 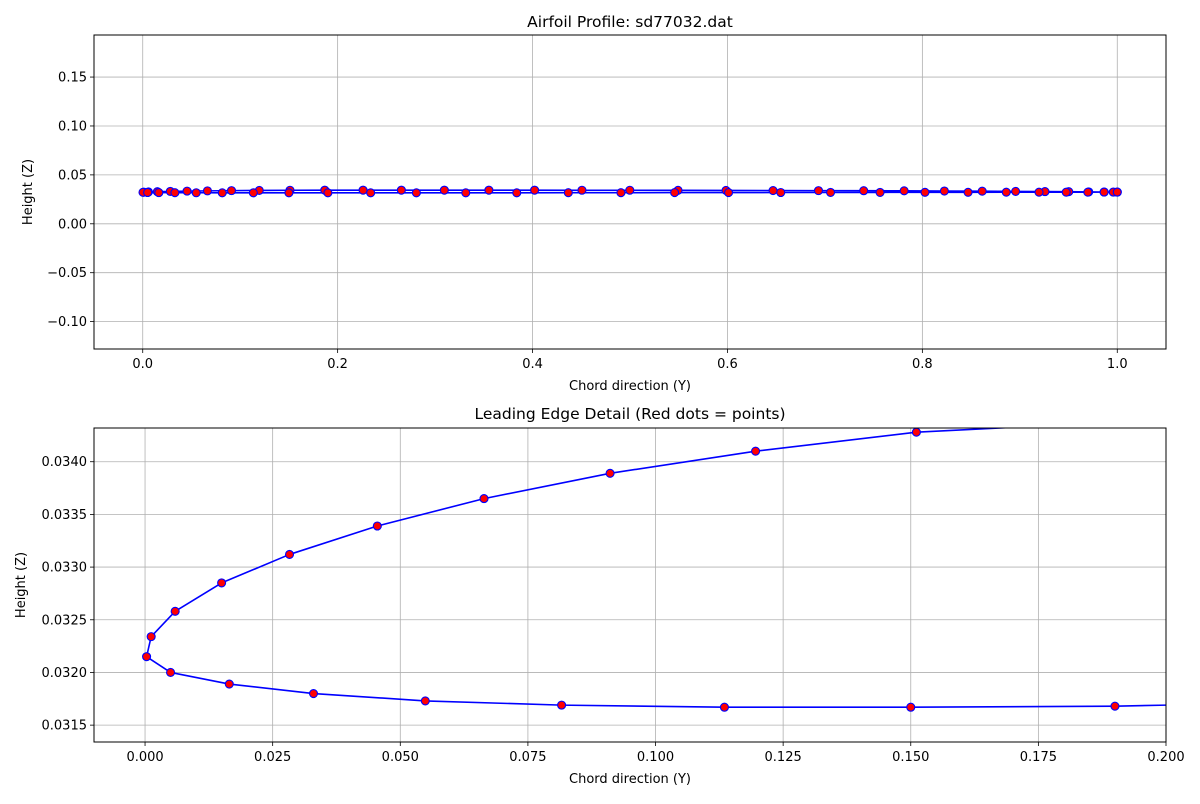 I want to click on y-tick-label: 0.0330, so click(x=65, y=568).